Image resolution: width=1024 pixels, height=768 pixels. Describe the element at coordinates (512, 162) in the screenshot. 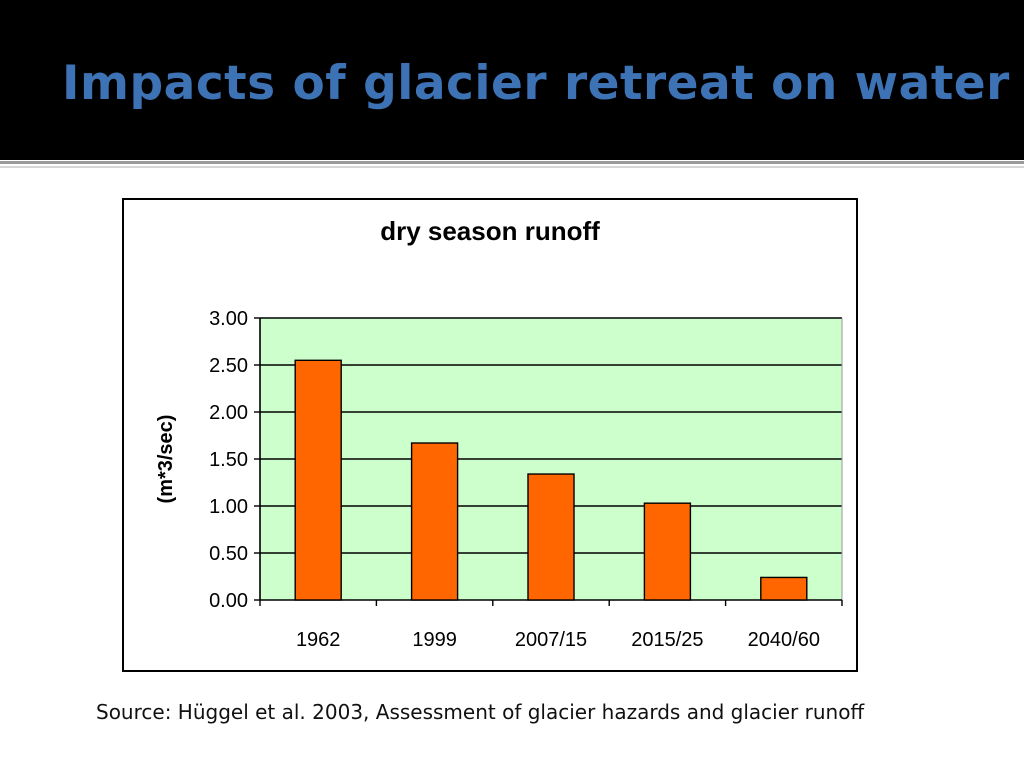

I see `title-divider` at that location.